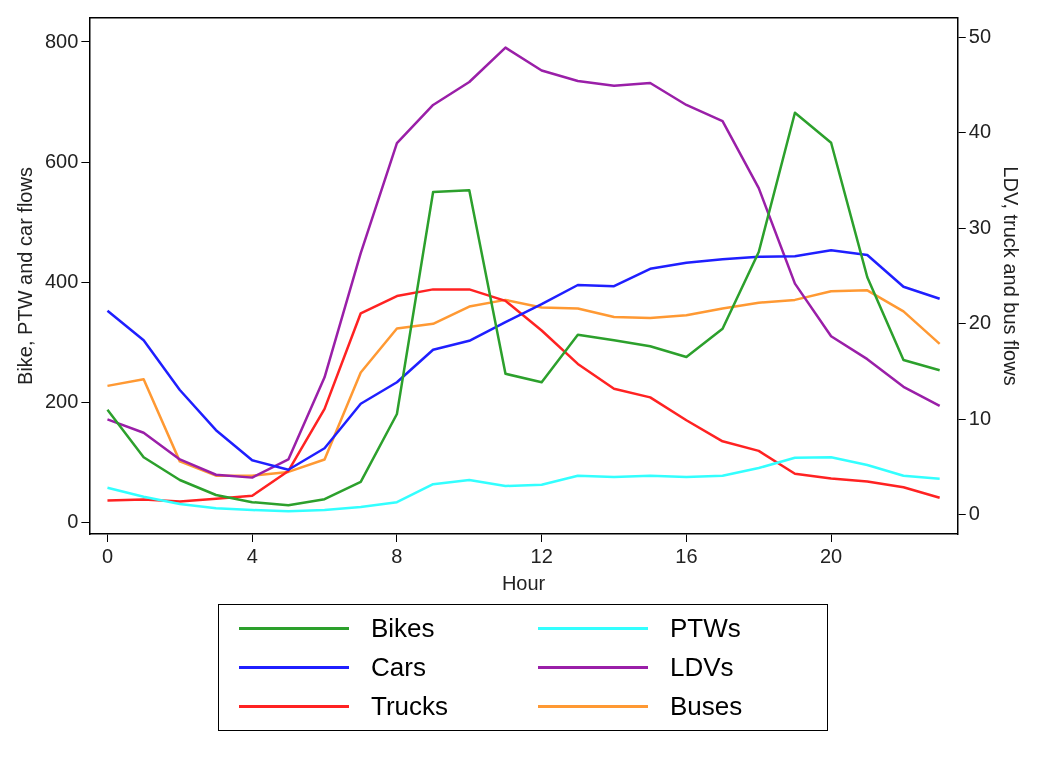 This screenshot has width=1046, height=770. I want to click on legend-label: Cars, so click(398, 667).